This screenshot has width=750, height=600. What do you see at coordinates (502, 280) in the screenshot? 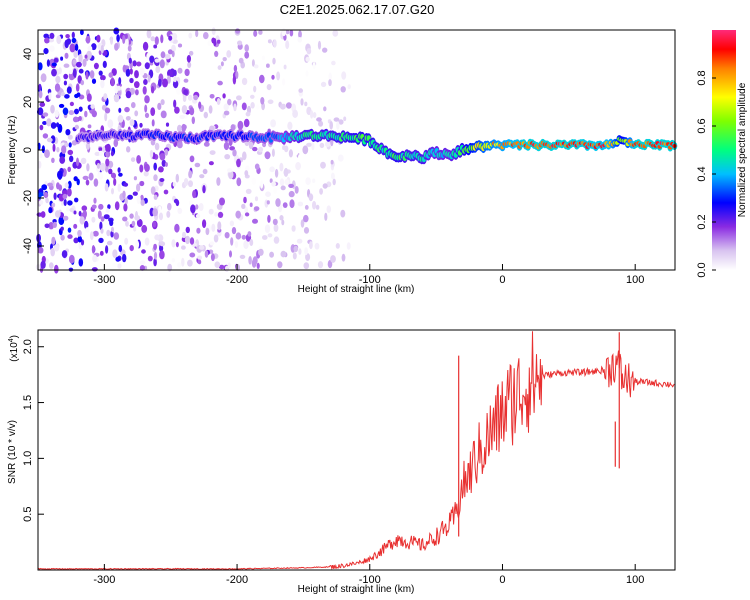
I see `x-tick-label: 0` at bounding box center [502, 280].